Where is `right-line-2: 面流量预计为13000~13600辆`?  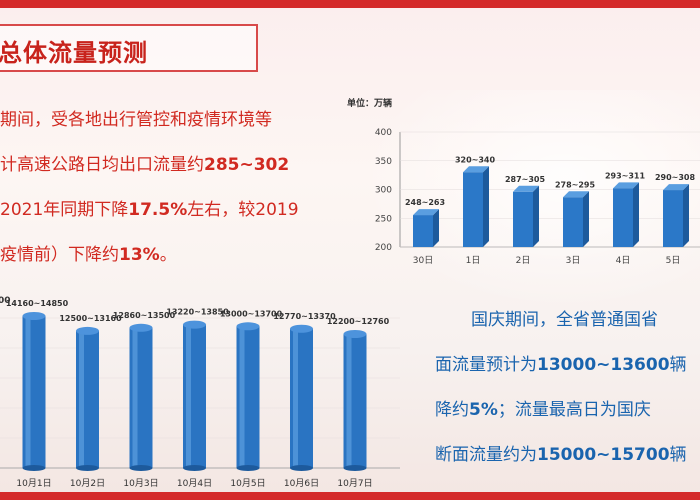
right-line-2: 面流量预计为13000~13600辆 is located at coordinates (561, 365).